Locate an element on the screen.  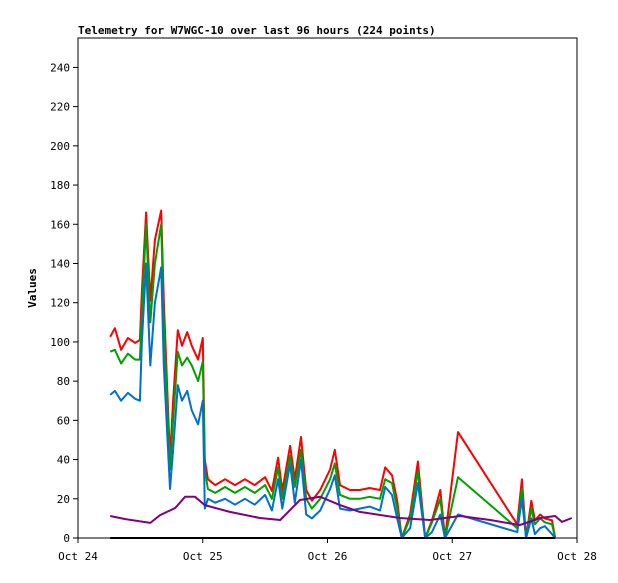
y-tick-label: 100 is located at coordinates (60, 342).